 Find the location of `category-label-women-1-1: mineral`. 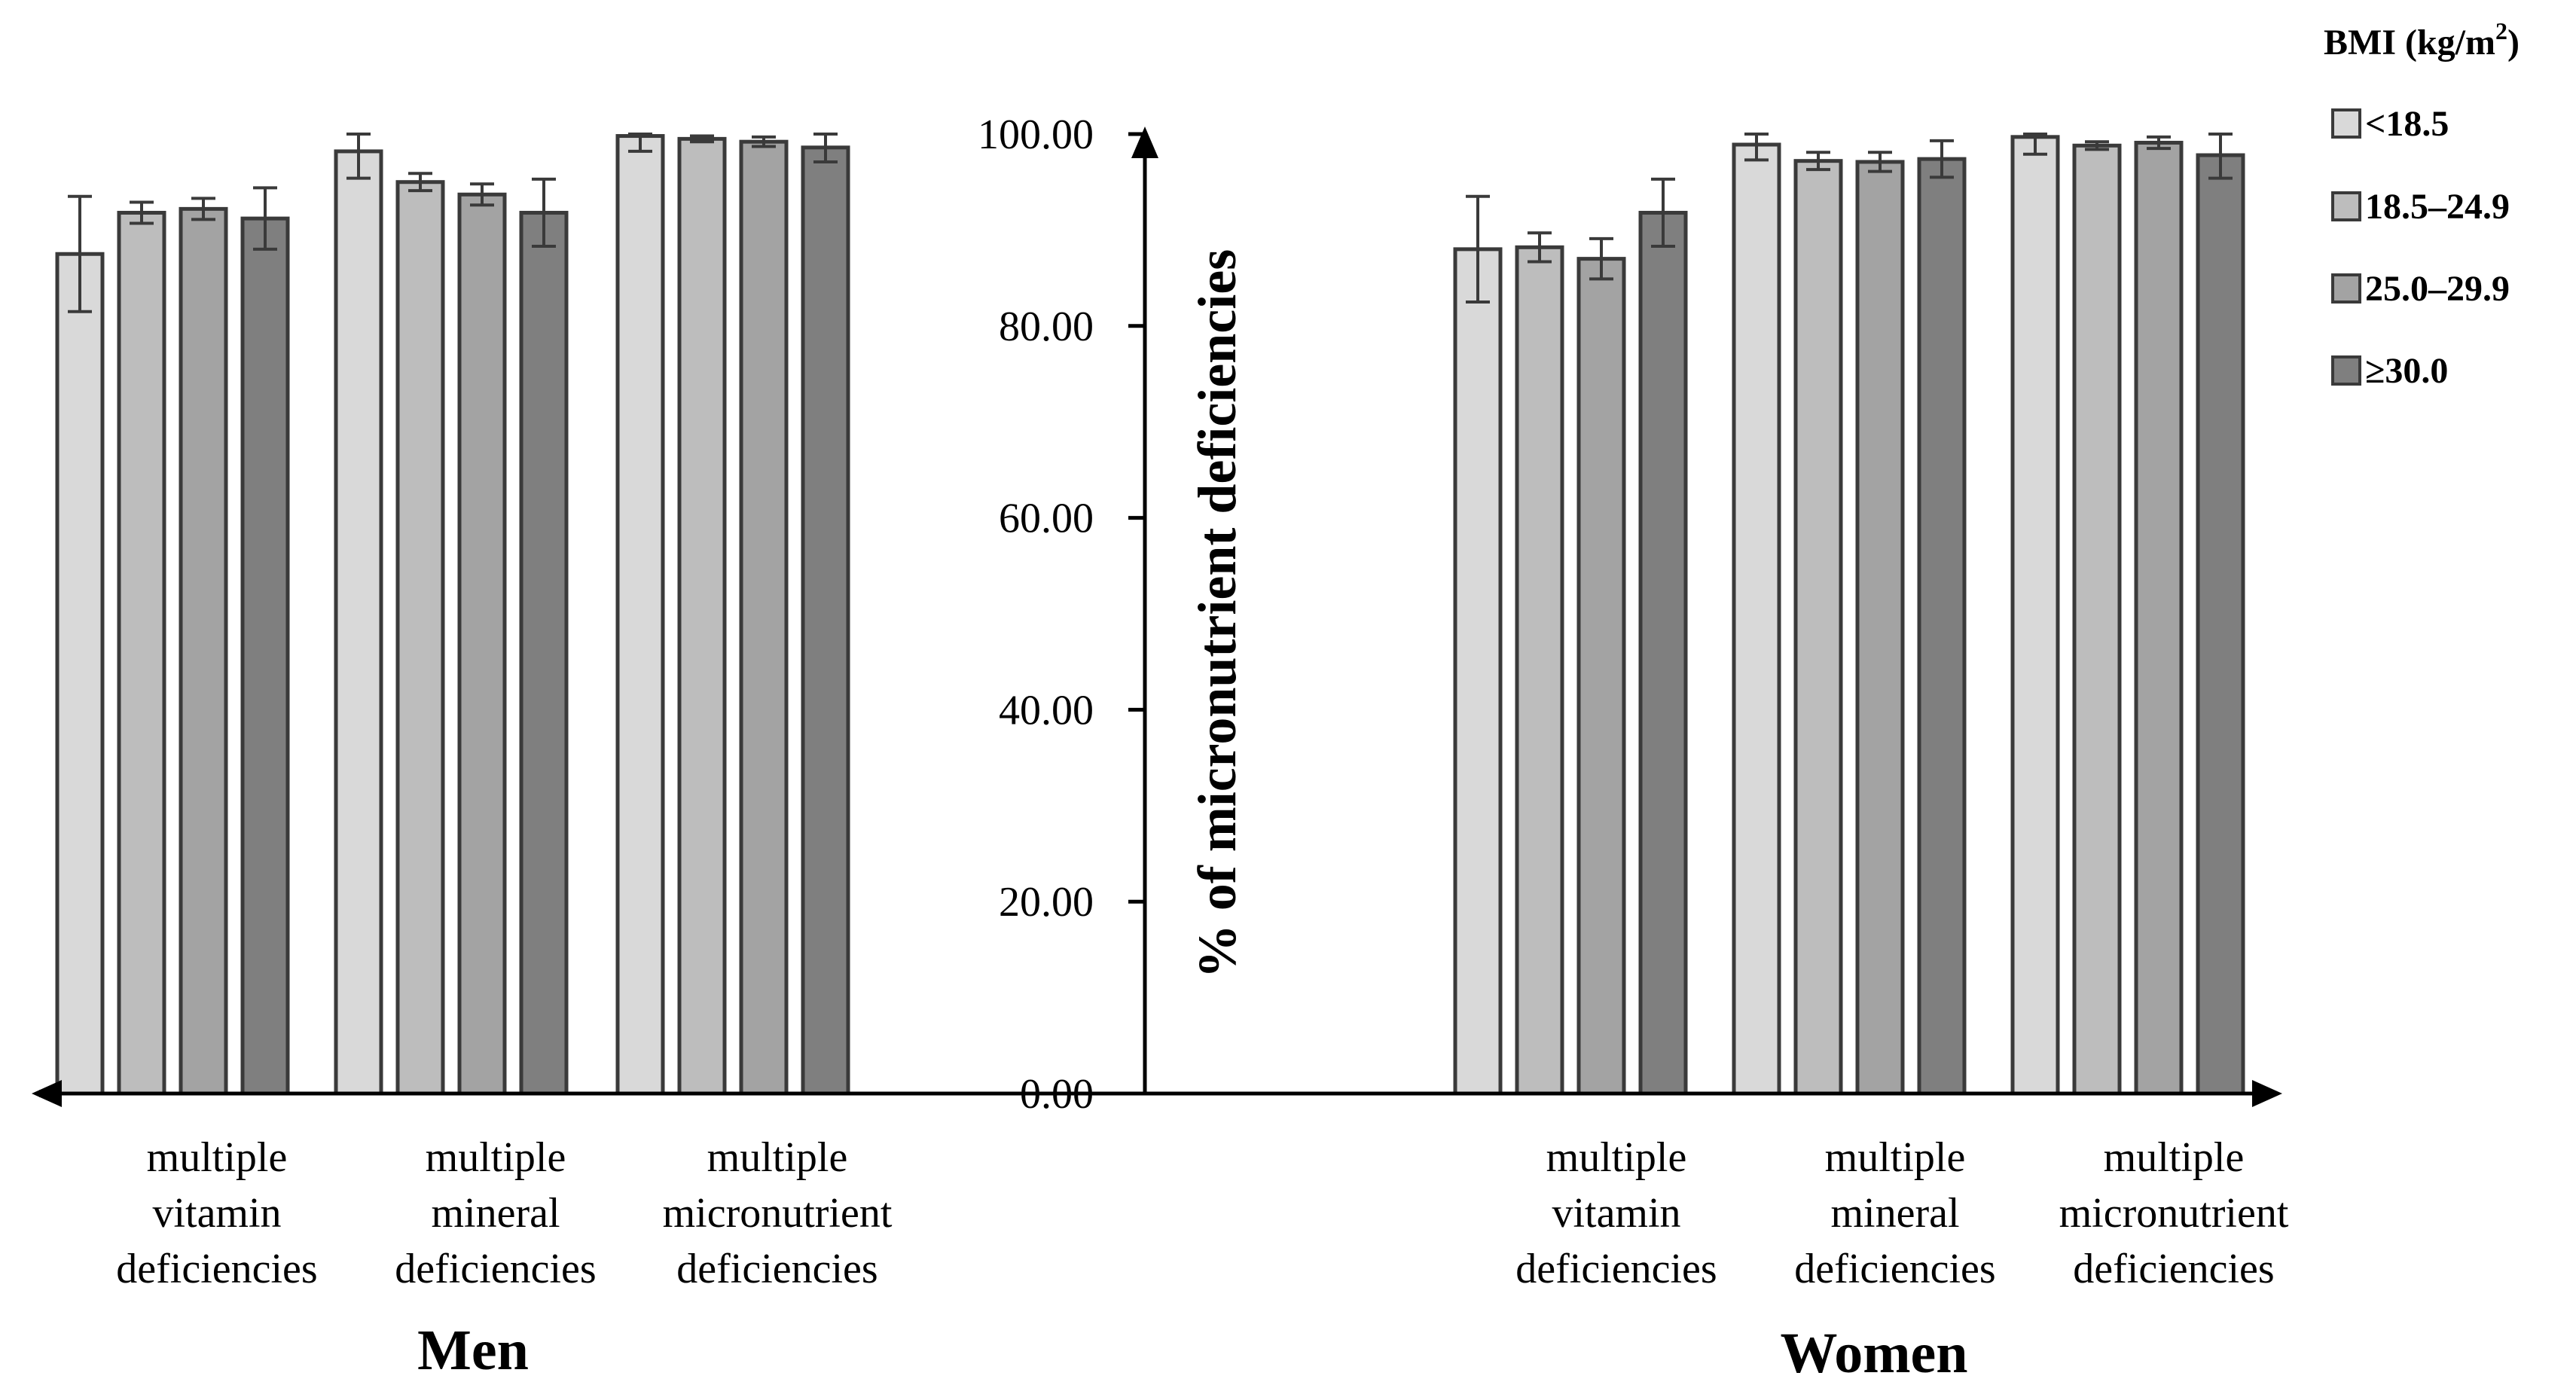

category-label-women-1-1: mineral is located at coordinates (1895, 1213).